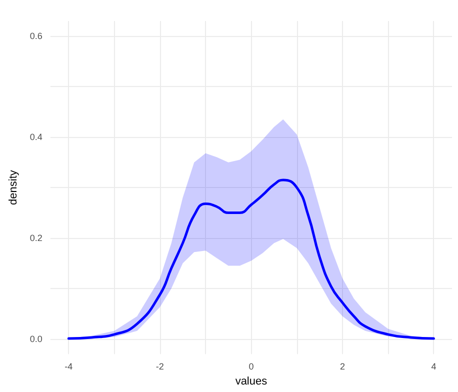 The height and width of the screenshot is (392, 458). Describe the element at coordinates (68, 367) in the screenshot. I see `x-tick-label: -4` at that location.